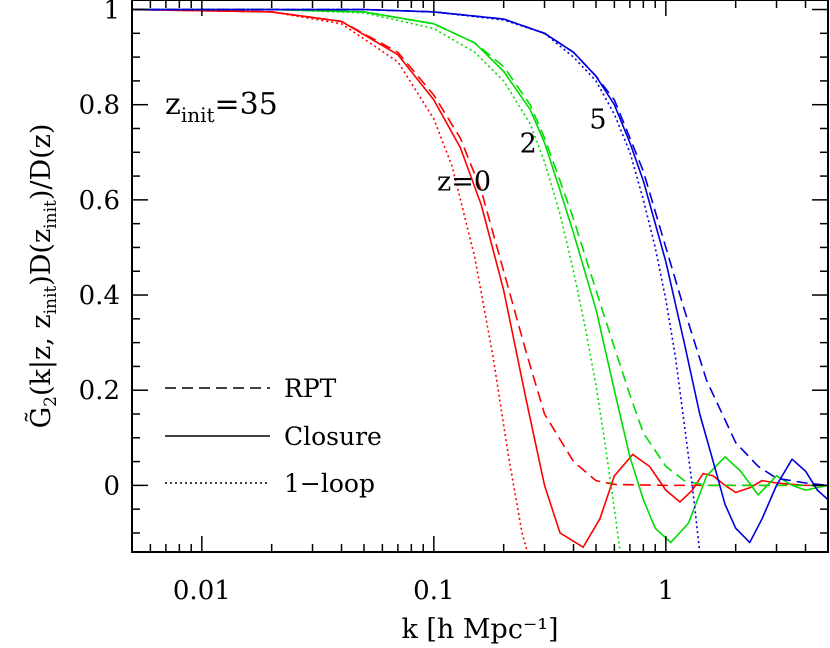  Describe the element at coordinates (198, 115) in the screenshot. I see `zinit-sub: init` at that location.